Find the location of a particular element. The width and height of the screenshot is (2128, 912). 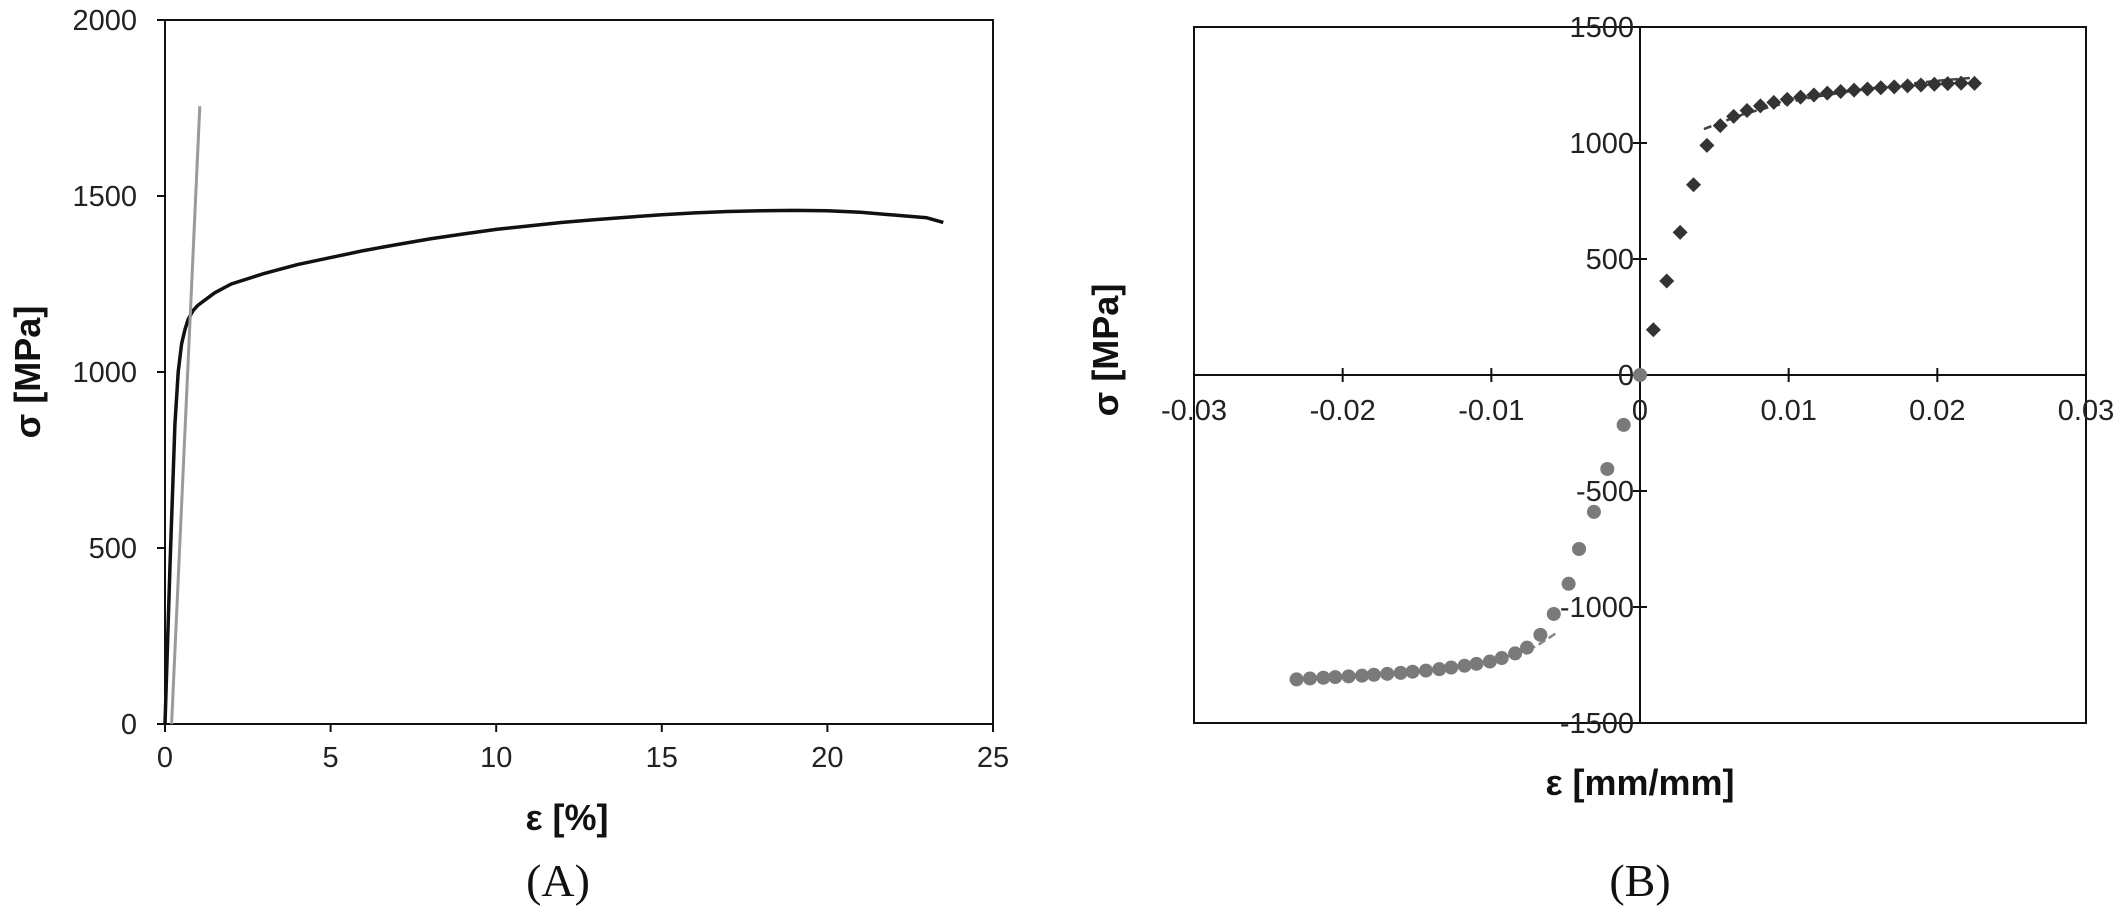

panel-b-y-tick-label: 500 is located at coordinates (1610, 260).